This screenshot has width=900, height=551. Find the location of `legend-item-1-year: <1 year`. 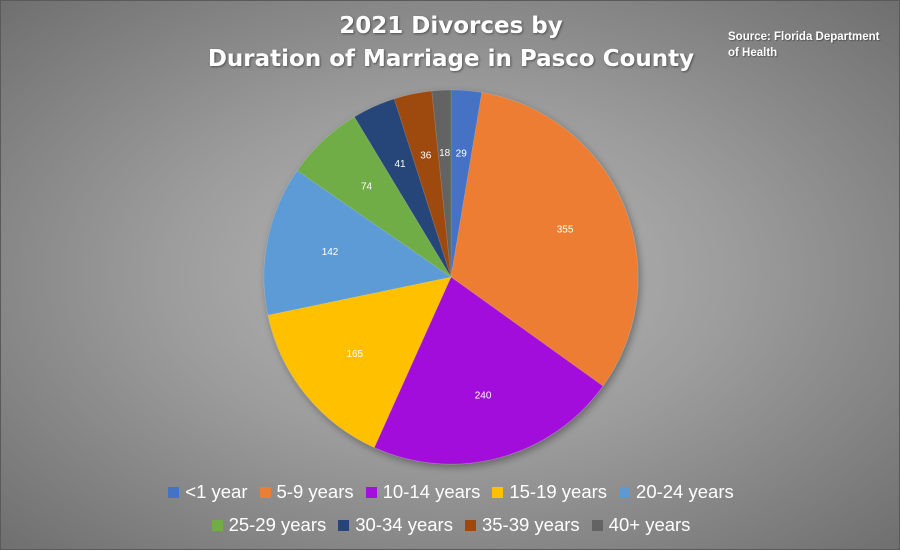

legend-item-1-year: <1 year is located at coordinates (208, 492).